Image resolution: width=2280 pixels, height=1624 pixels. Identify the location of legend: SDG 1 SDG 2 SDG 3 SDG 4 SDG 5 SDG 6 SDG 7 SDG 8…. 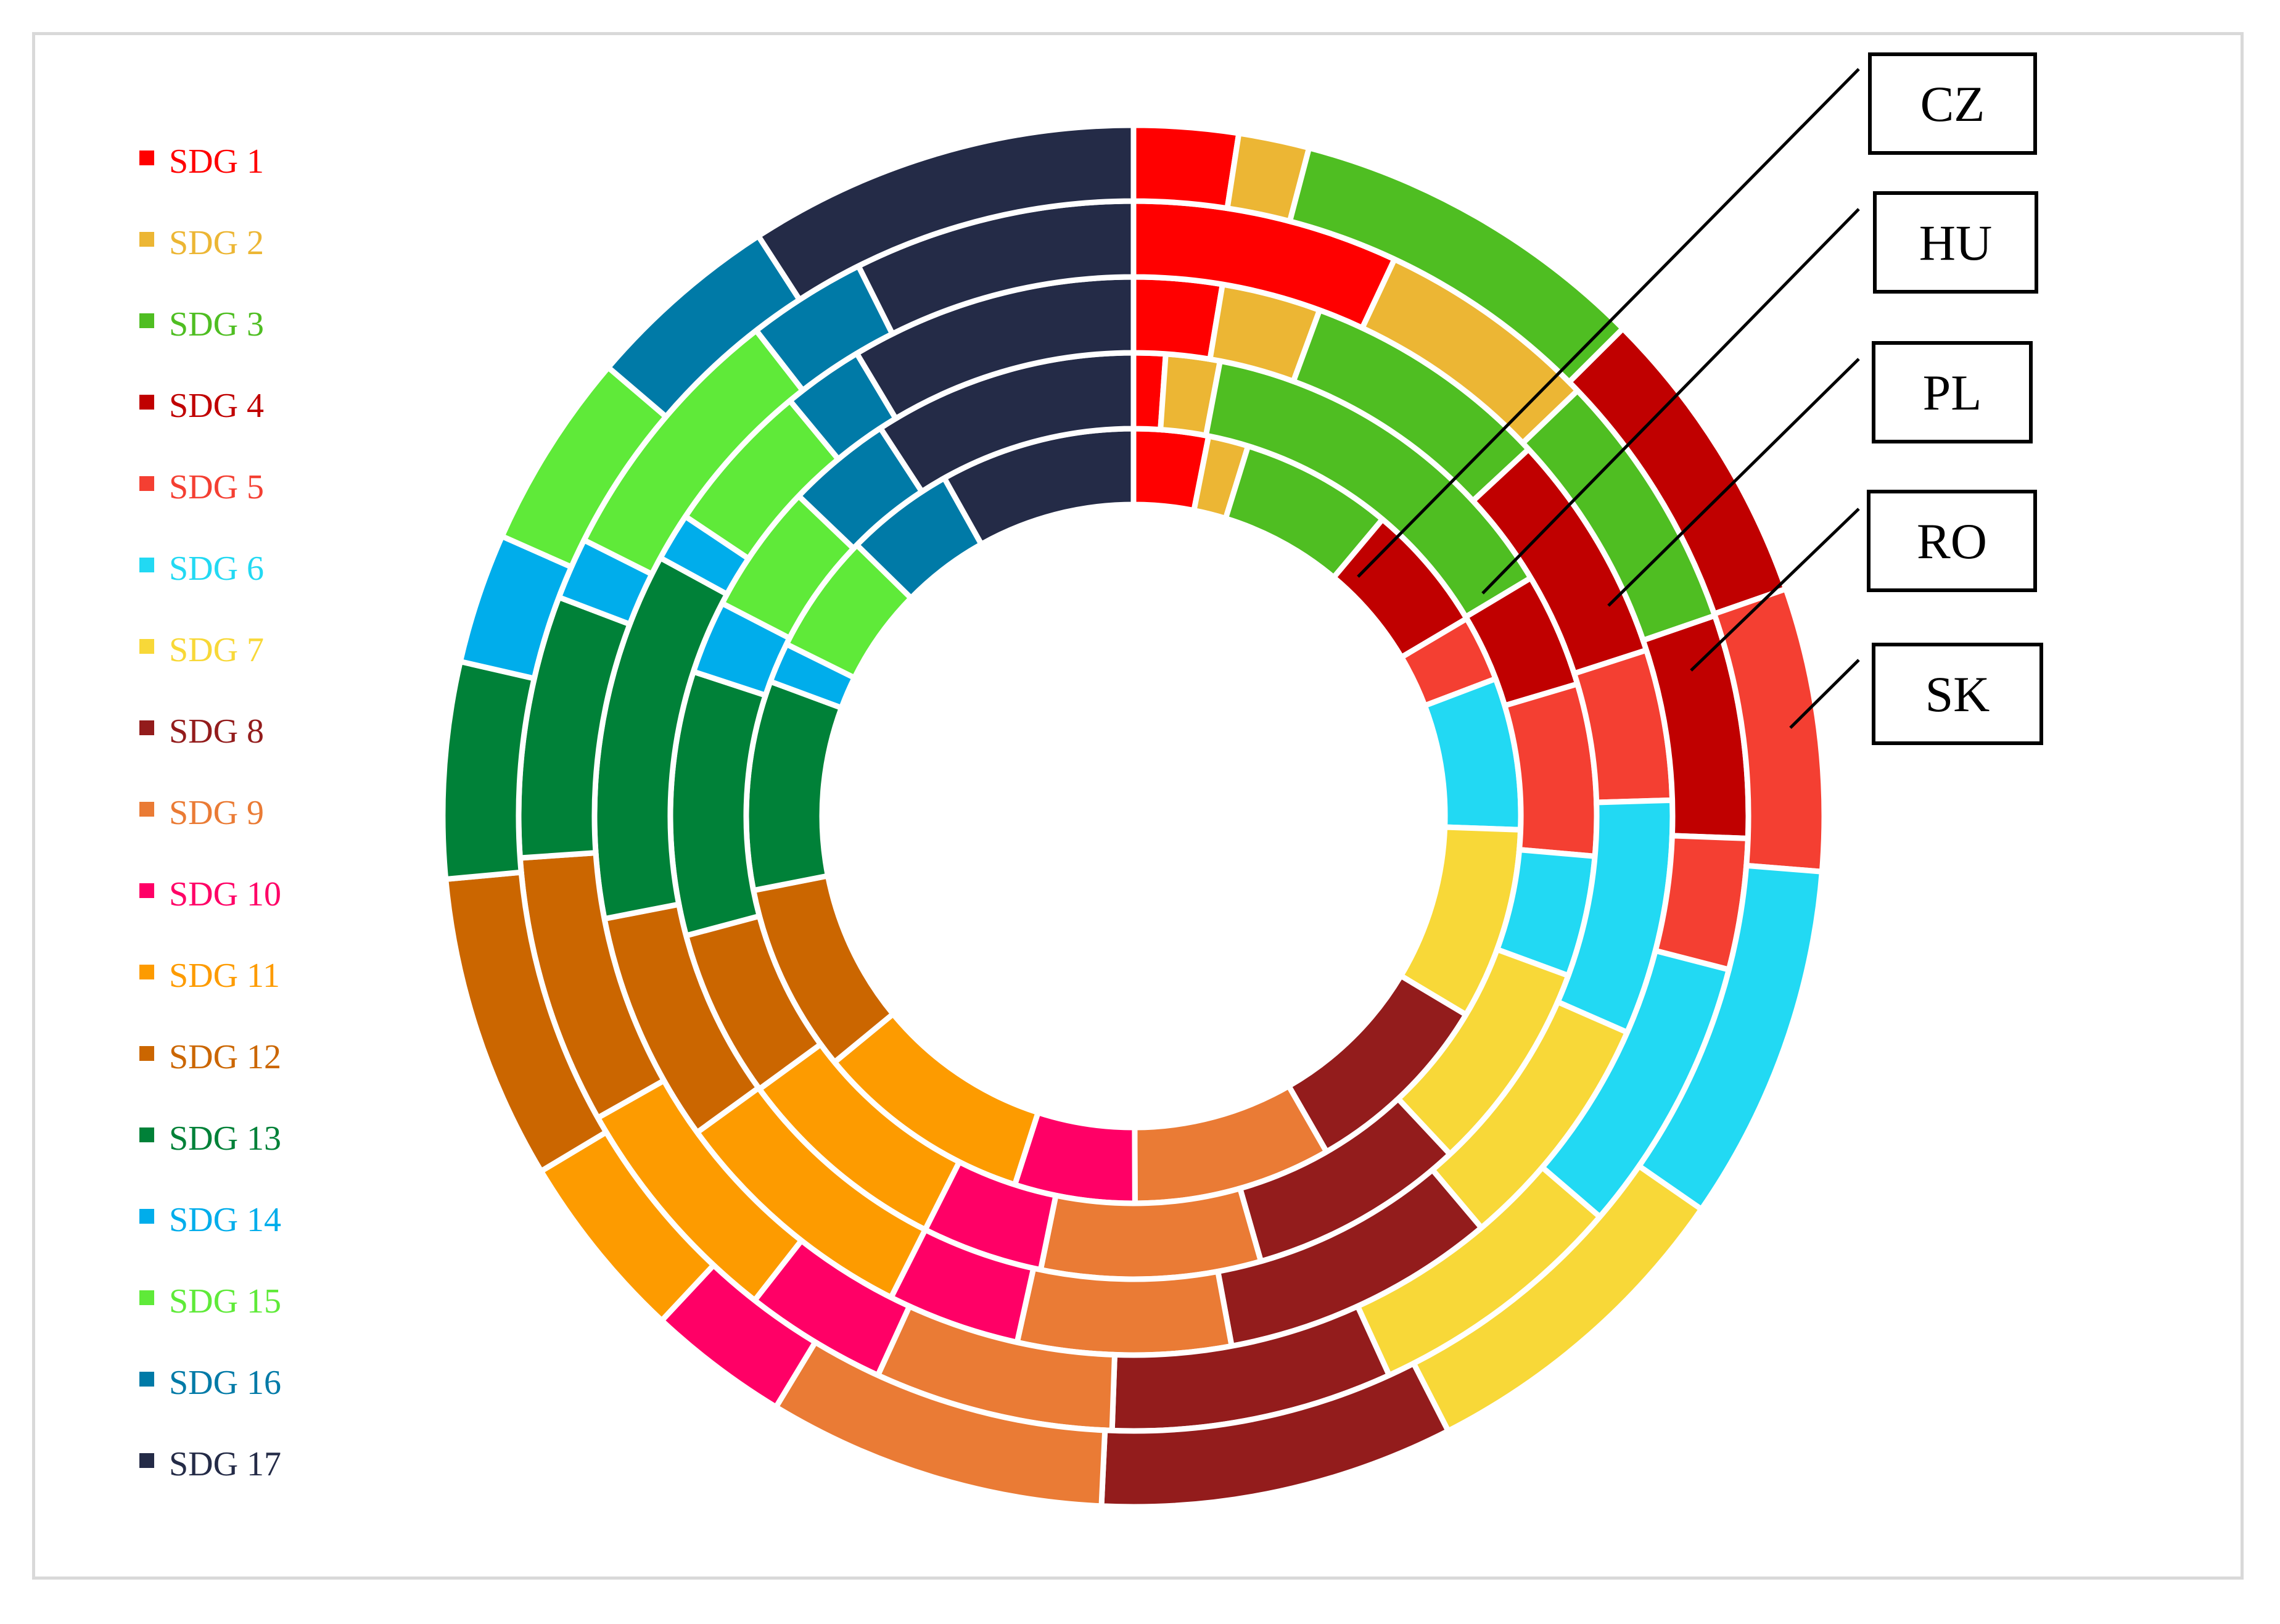
(210, 812).